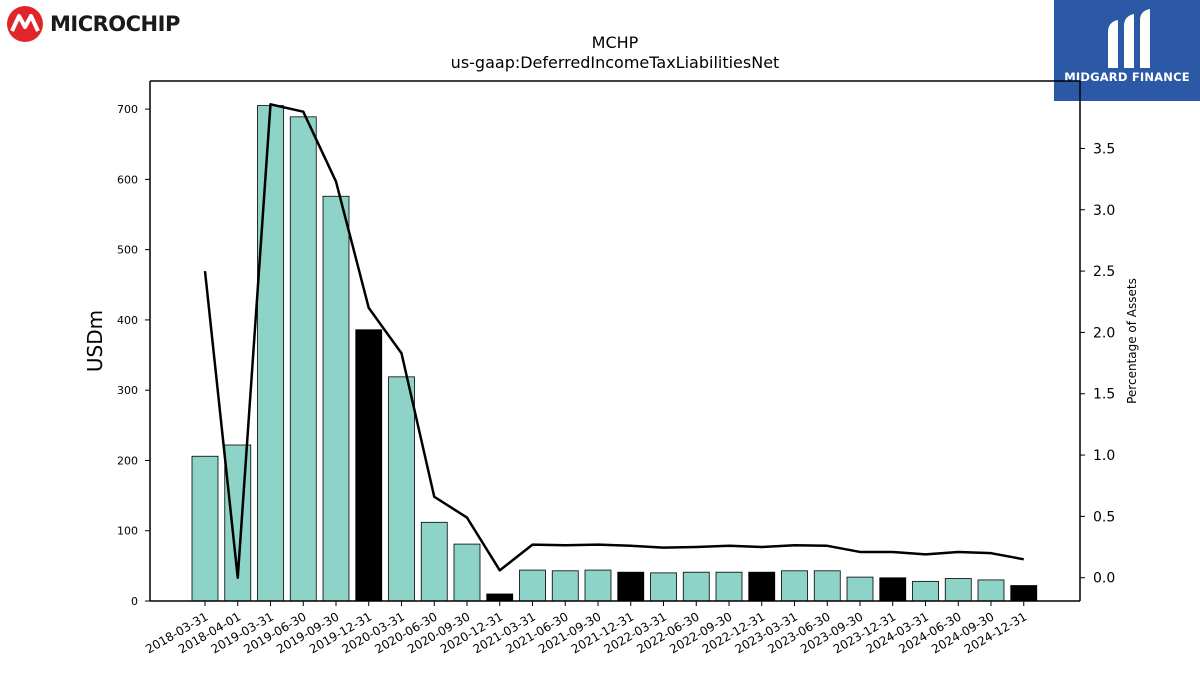 This screenshot has height=675, width=1200. What do you see at coordinates (1127, 77) in the screenshot?
I see `midgard-finance-logo-text: MIDGARD FINANCE` at bounding box center [1127, 77].